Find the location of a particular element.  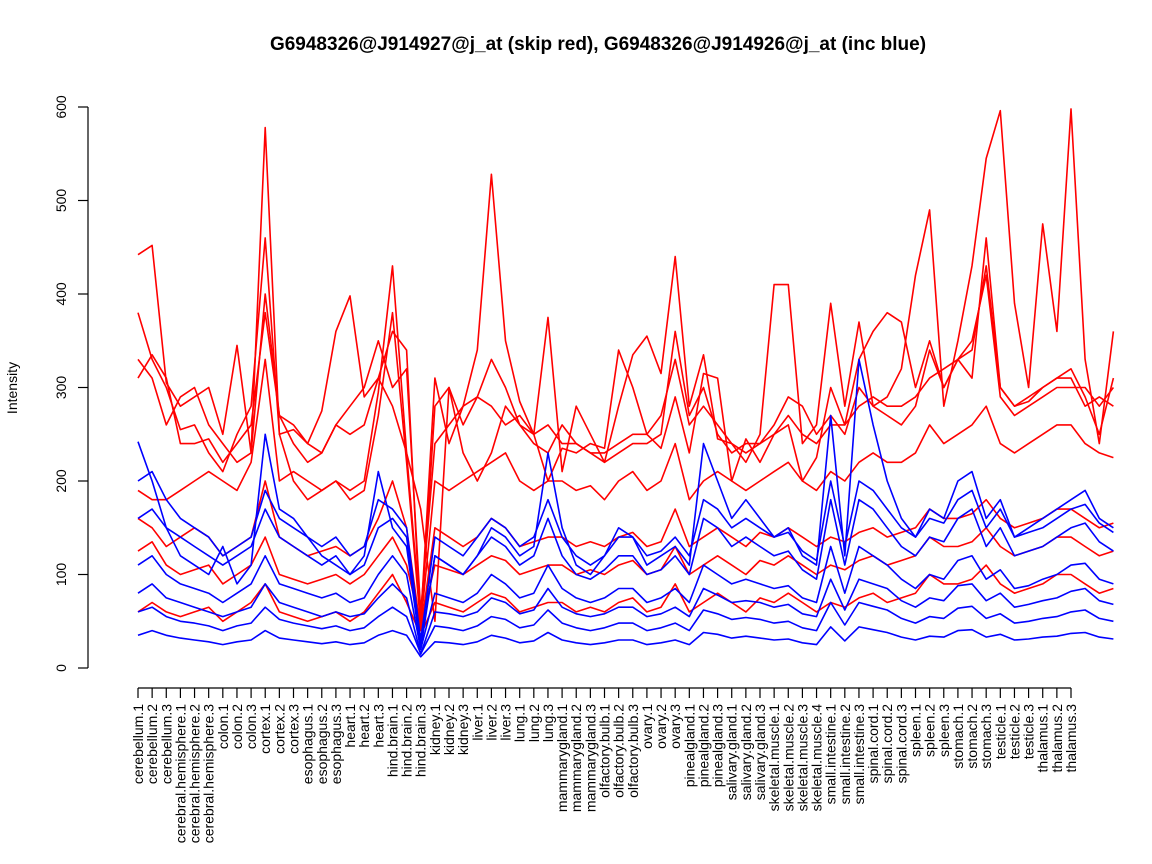

x-tick-label: salivary.gland.3 is located at coordinates (760, 752).